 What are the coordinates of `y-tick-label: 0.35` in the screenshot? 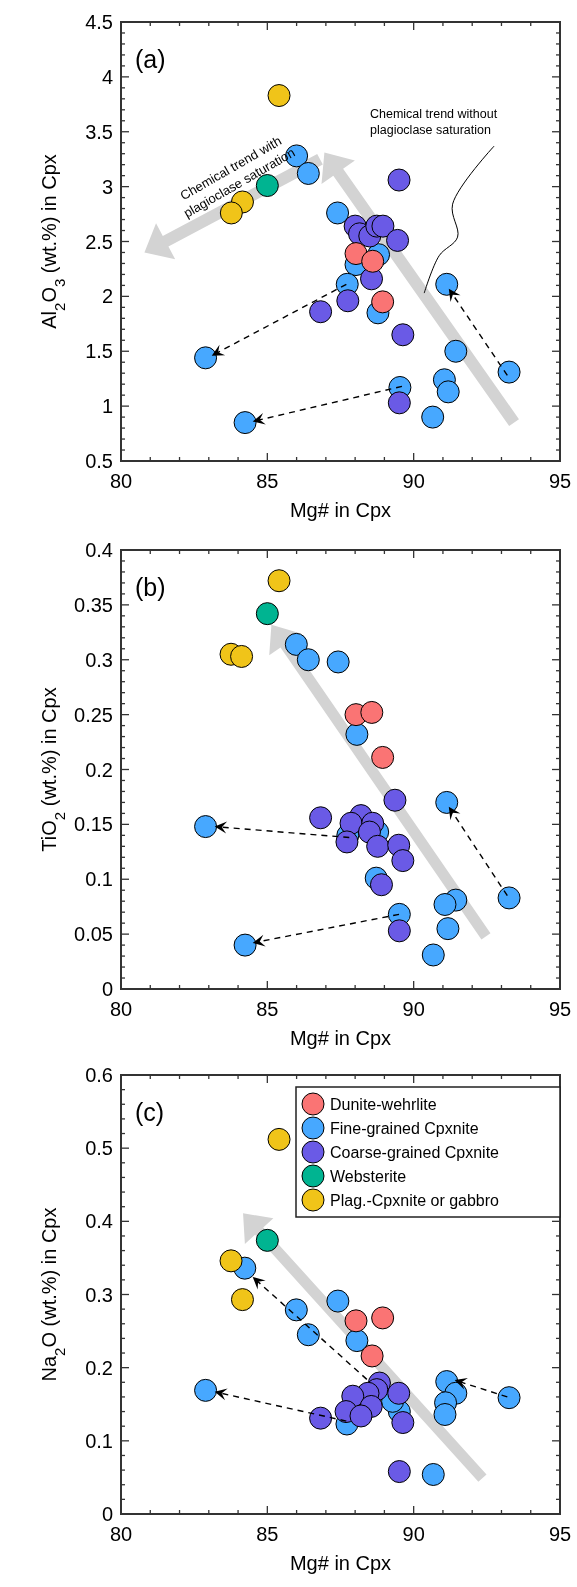 It's located at (93, 604).